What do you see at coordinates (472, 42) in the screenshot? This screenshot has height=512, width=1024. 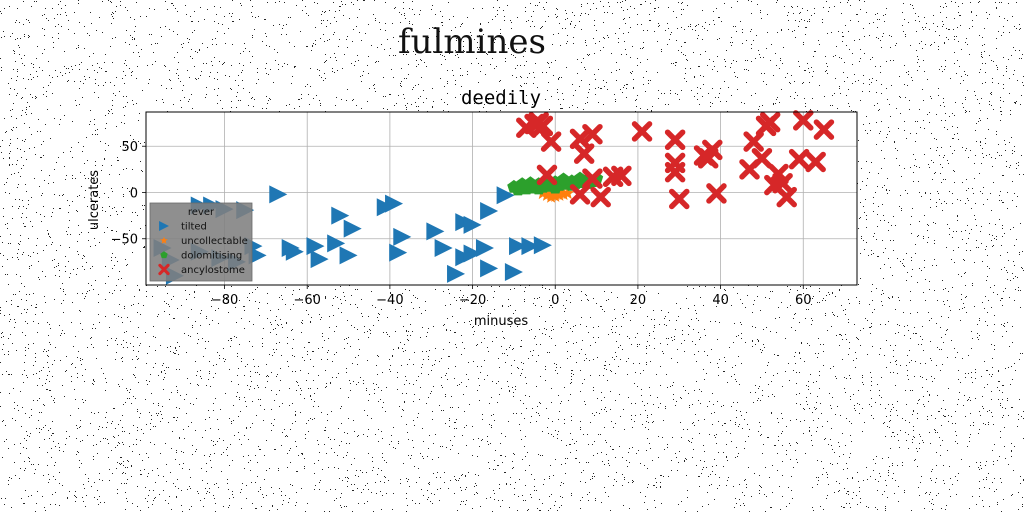 I see `figure-suptitle: fulmines` at bounding box center [472, 42].